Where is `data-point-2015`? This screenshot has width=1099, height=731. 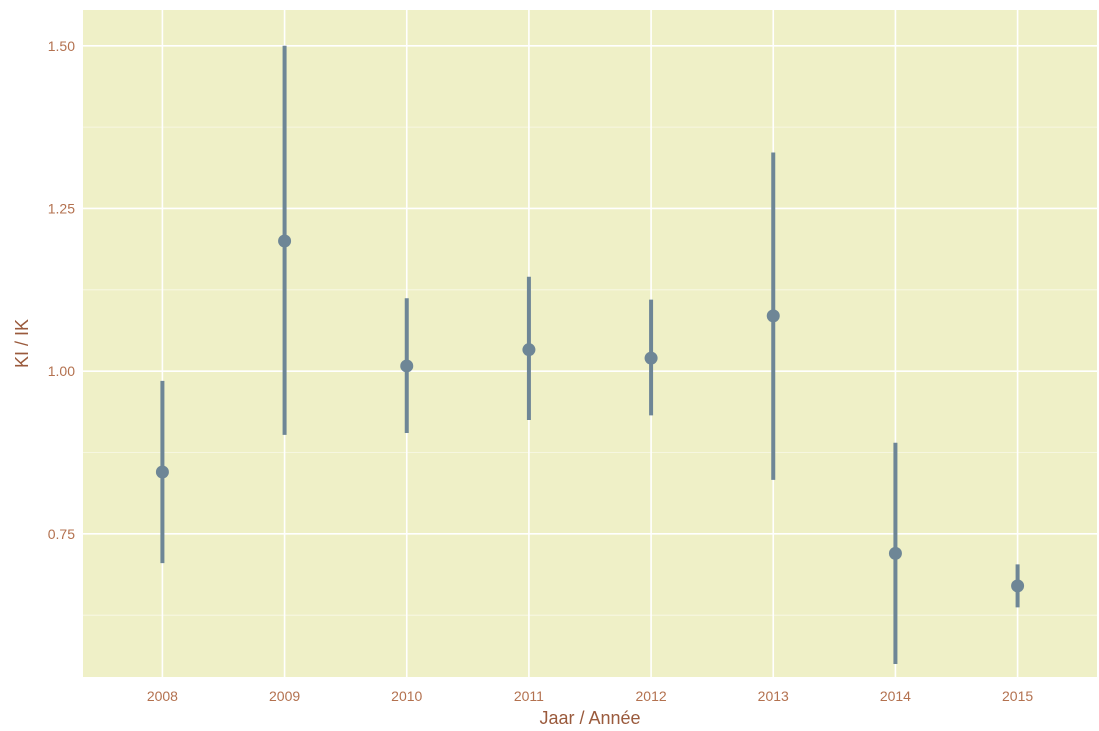
data-point-2015 is located at coordinates (1018, 586).